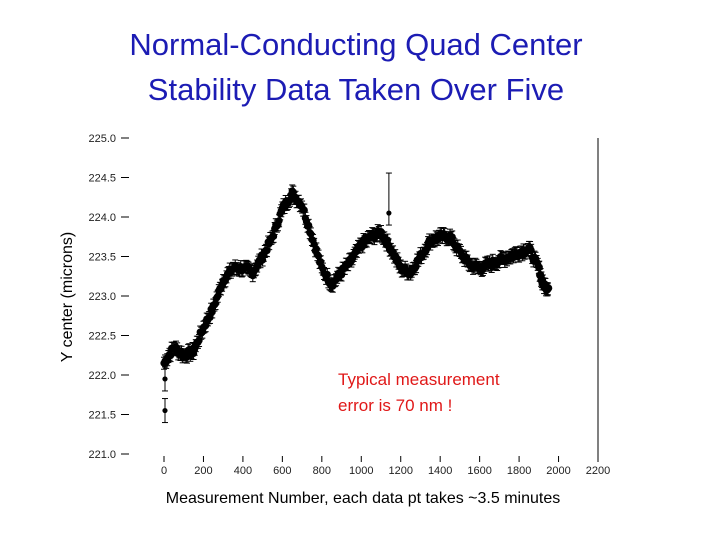 This screenshot has width=720, height=540. What do you see at coordinates (361, 471) in the screenshot?
I see `x-tick-label: 1000` at bounding box center [361, 471].